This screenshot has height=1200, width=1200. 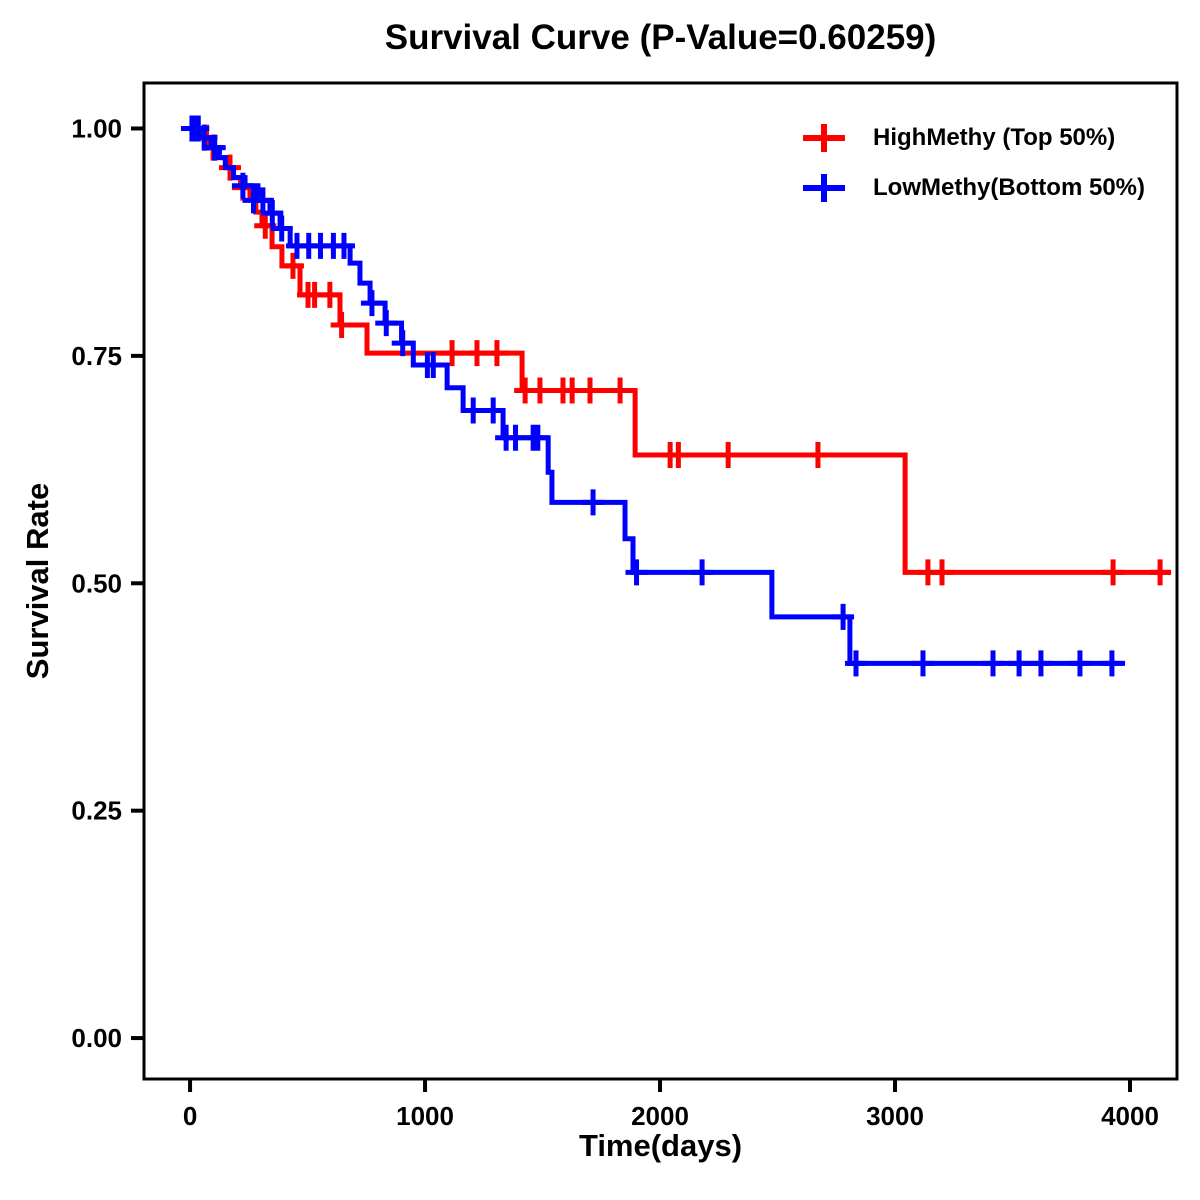 I want to click on y-tick-label: 0.75, so click(x=96, y=356).